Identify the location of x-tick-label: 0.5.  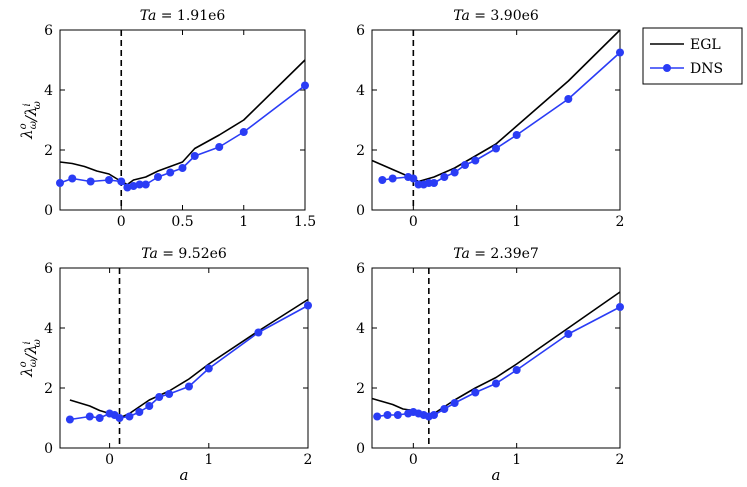
(182, 222).